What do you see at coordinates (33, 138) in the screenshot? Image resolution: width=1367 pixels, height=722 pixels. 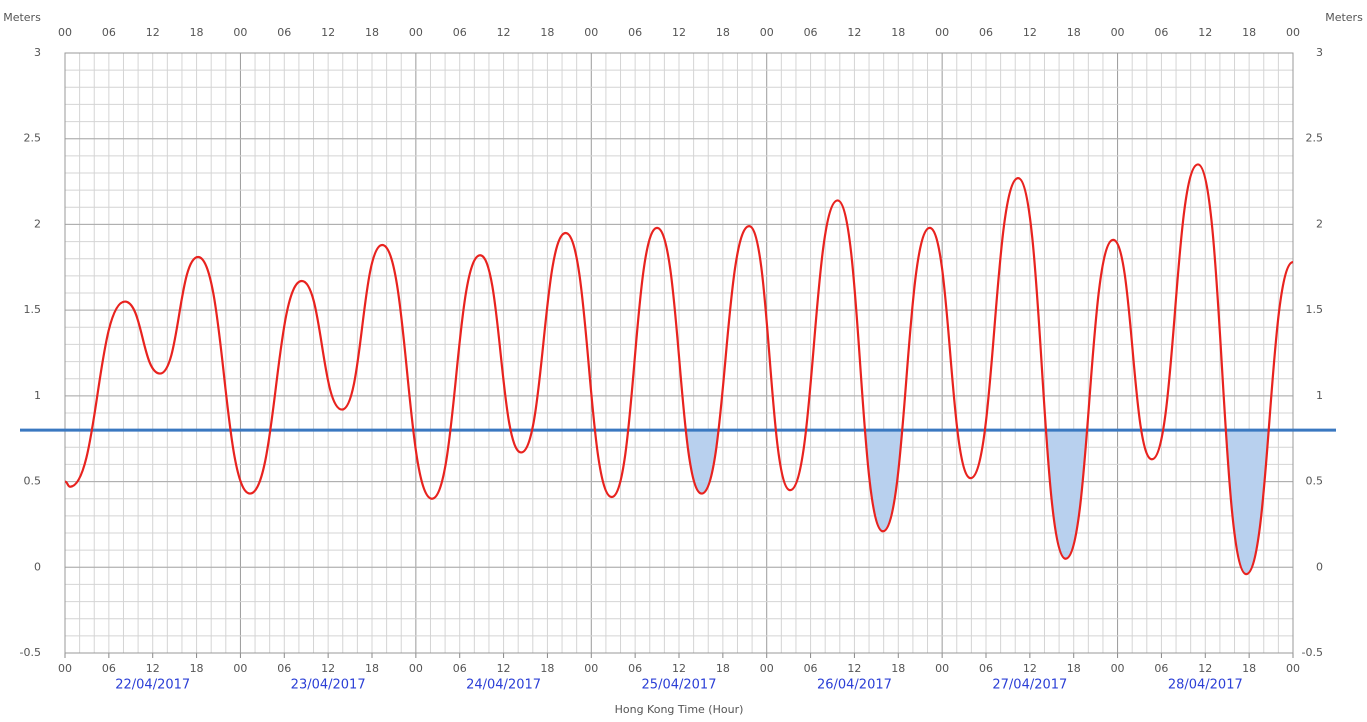 I see `y-tick-label: 2.5` at bounding box center [33, 138].